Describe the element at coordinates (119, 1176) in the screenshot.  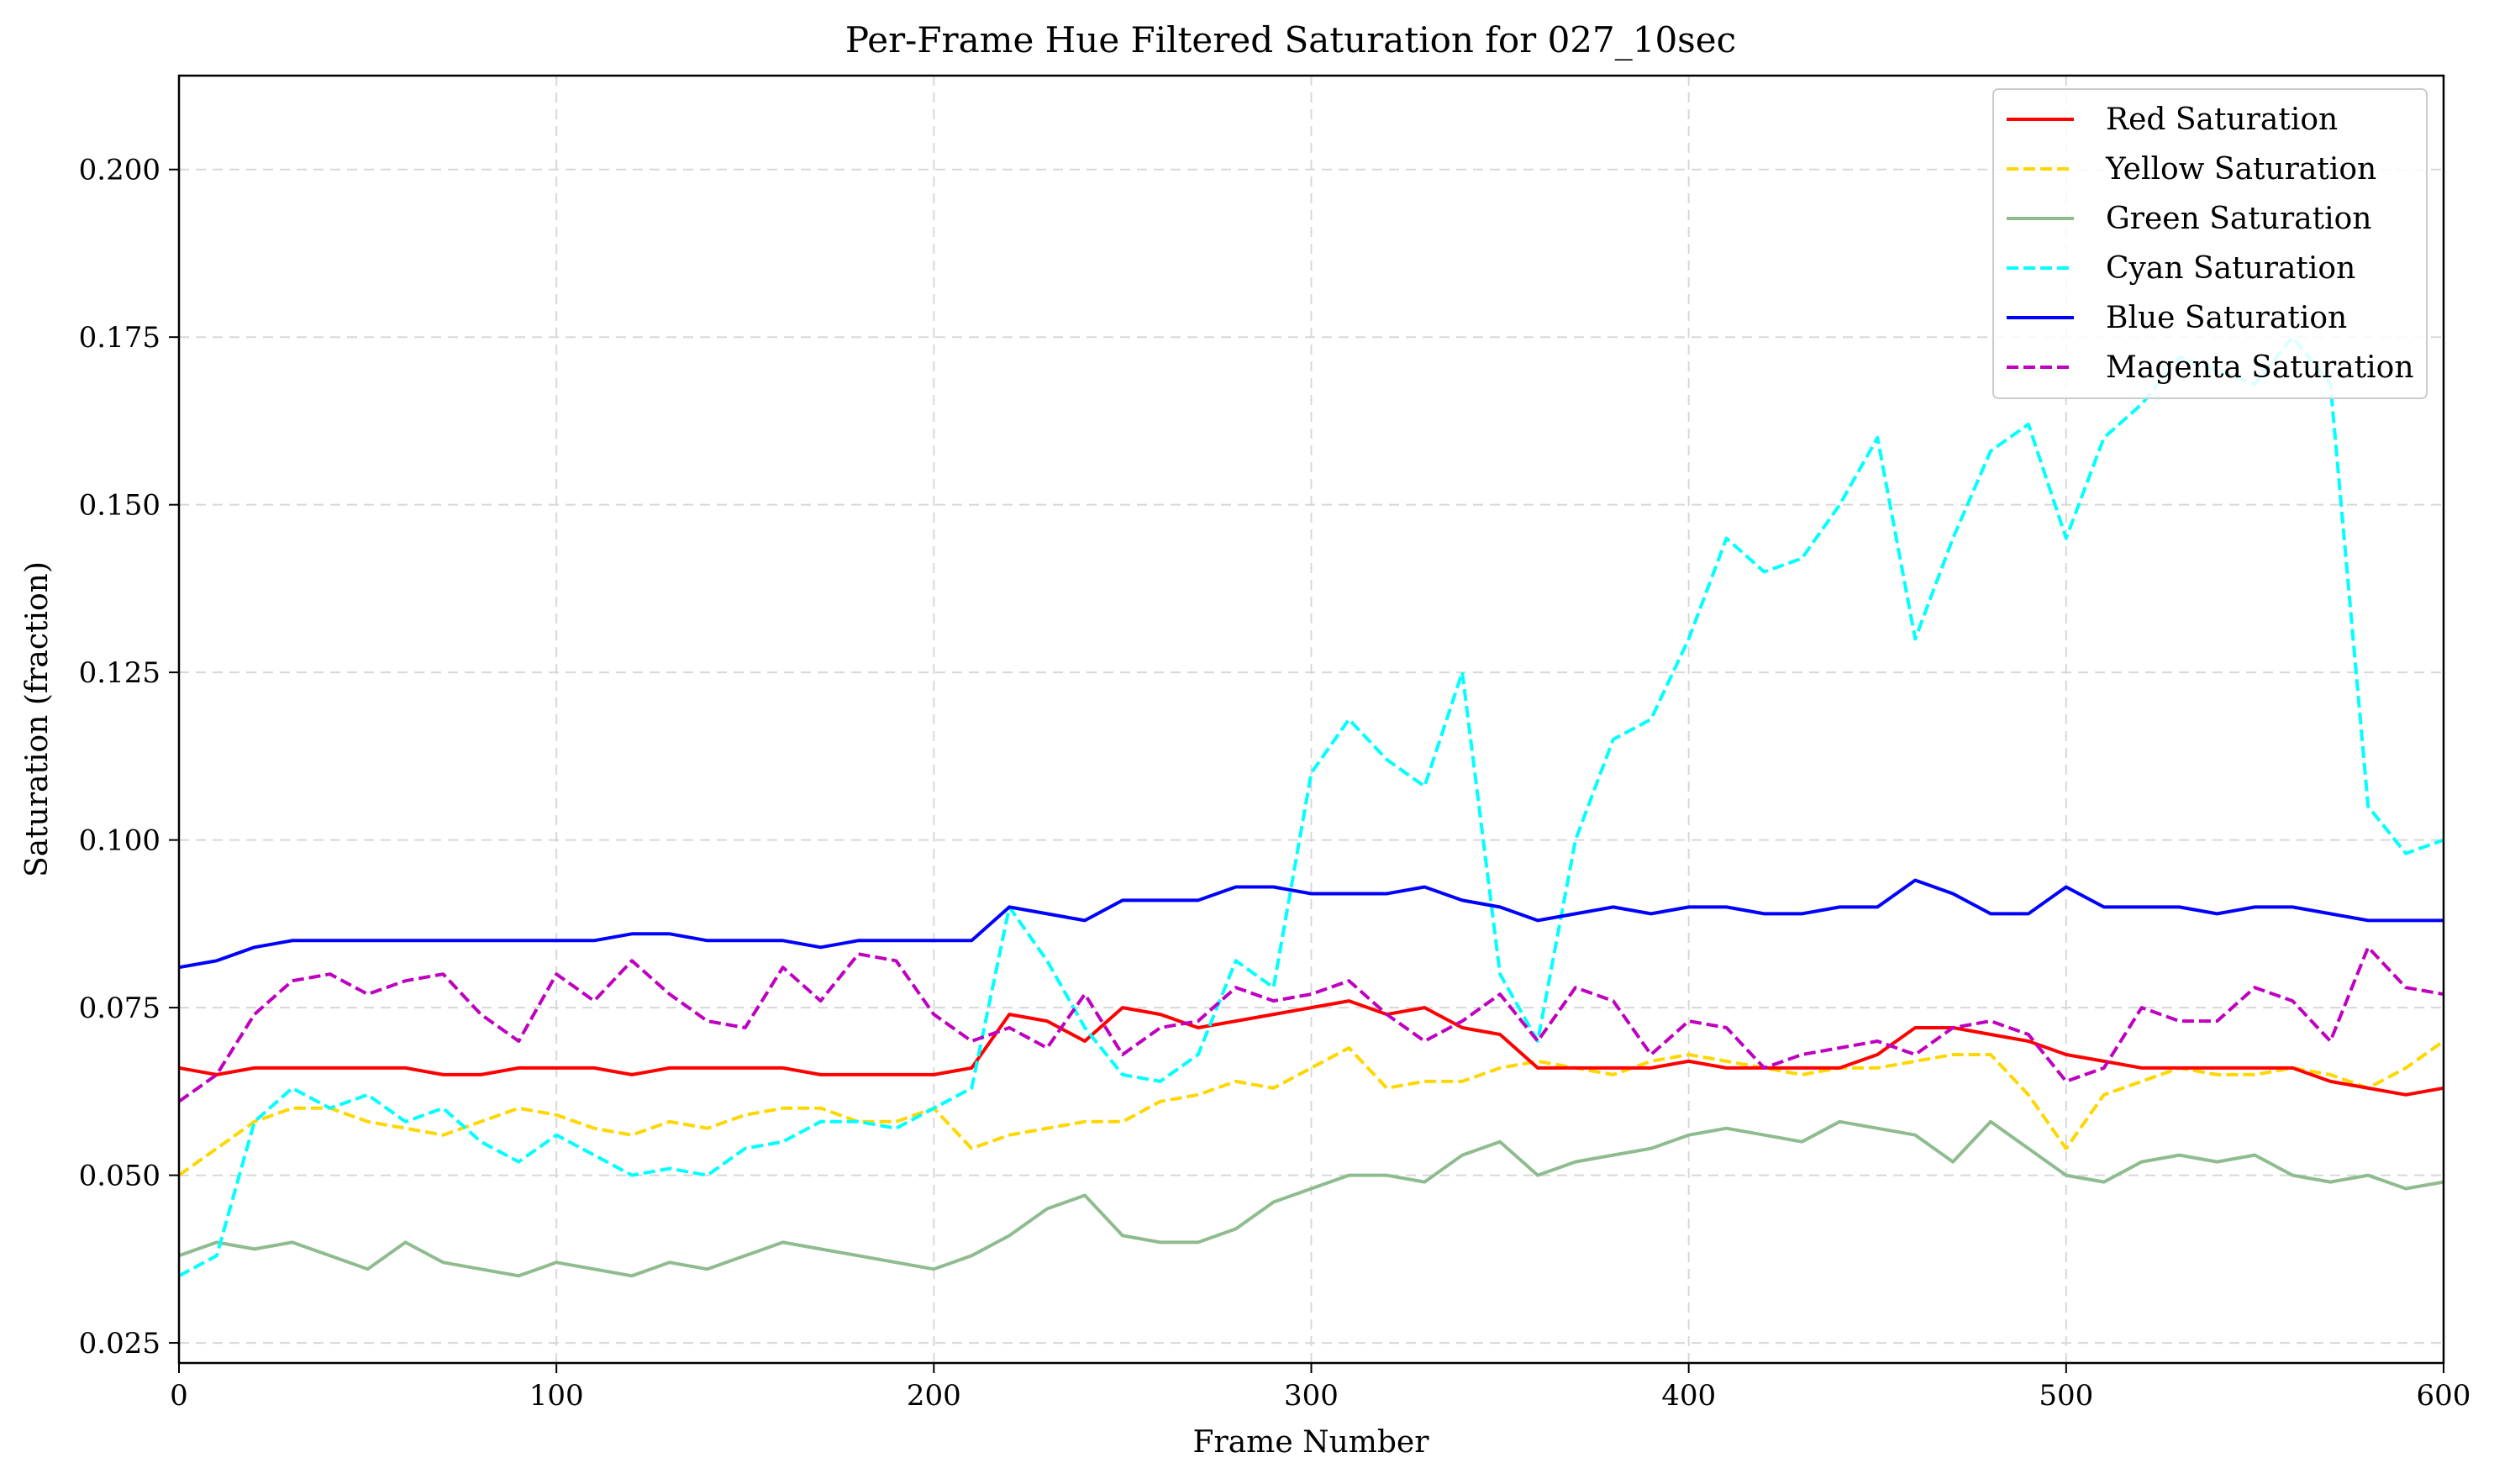
I see `y-tick-label: 0.050` at that location.